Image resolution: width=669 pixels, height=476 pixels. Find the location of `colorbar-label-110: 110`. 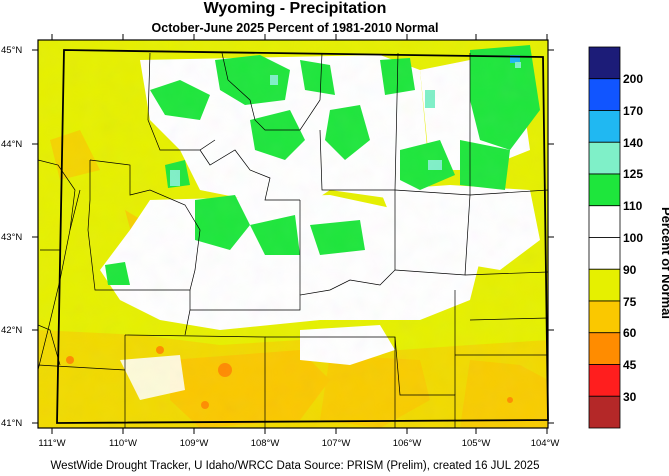

colorbar-label-110: 110 is located at coordinates (633, 206).